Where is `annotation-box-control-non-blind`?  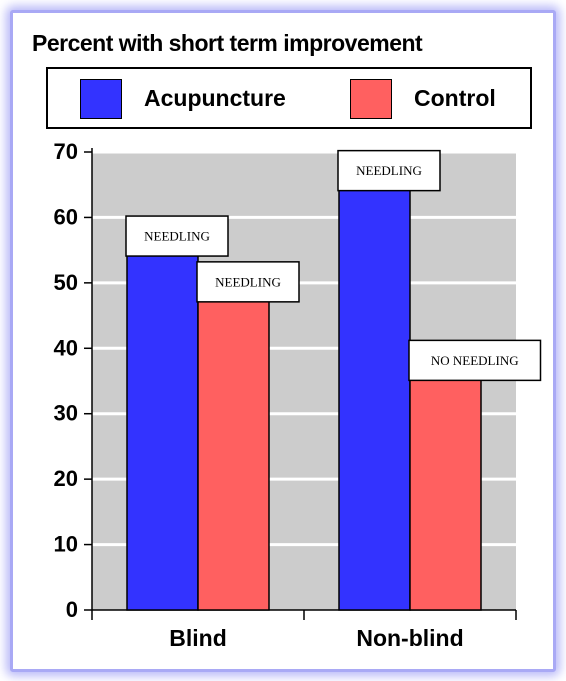 annotation-box-control-non-blind is located at coordinates (475, 360).